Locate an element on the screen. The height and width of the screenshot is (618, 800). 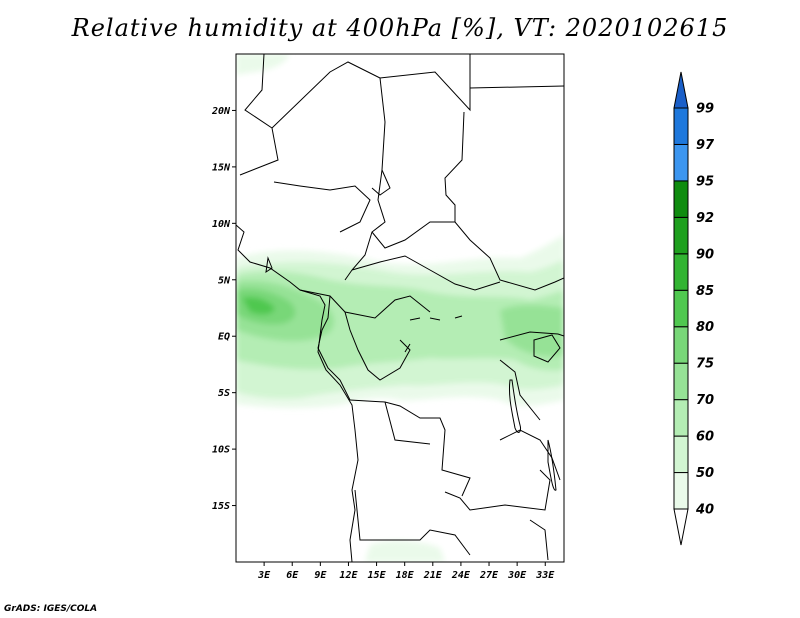
lon-tick-label: 6E is located at coordinates (292, 575).